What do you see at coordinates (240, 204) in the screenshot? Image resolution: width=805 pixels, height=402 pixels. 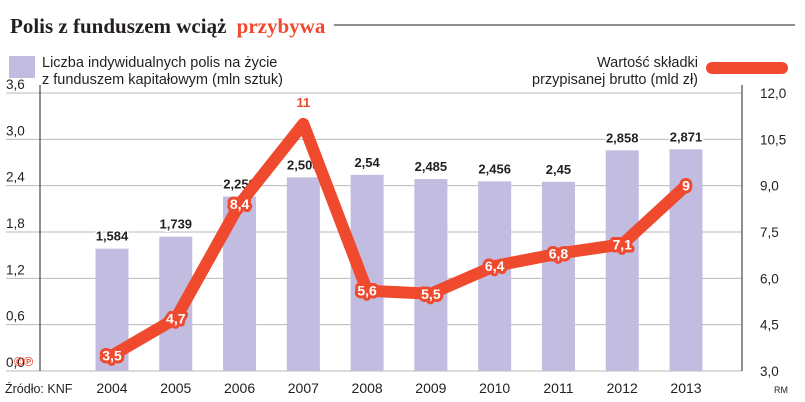 I see `line-value-label: 8,4` at bounding box center [240, 204].